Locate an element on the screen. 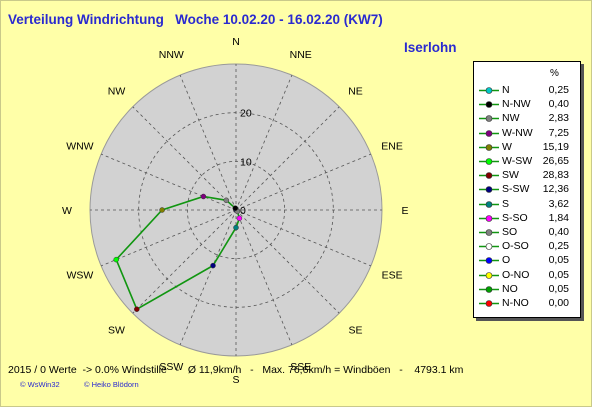 This screenshot has height=407, width=592. direction-label-sw: SW is located at coordinates (116, 331).